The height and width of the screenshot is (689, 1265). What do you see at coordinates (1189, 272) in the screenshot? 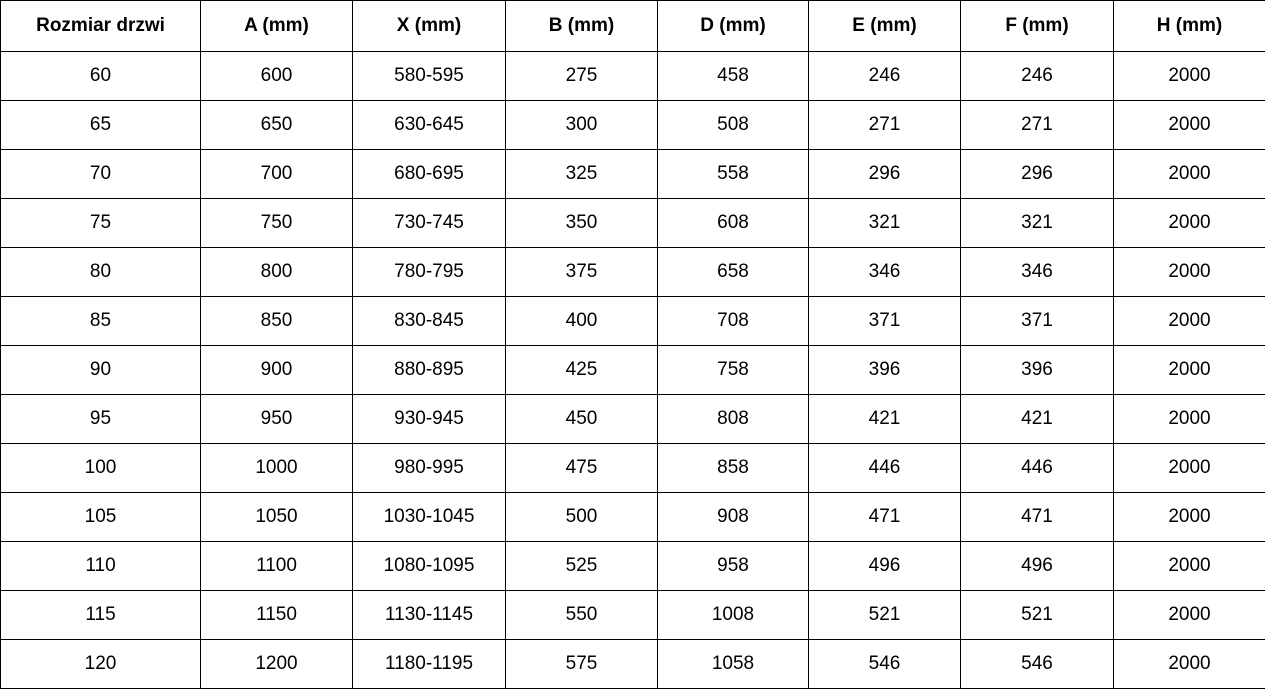
I see `cell-r4-c7: 2000` at bounding box center [1189, 272].